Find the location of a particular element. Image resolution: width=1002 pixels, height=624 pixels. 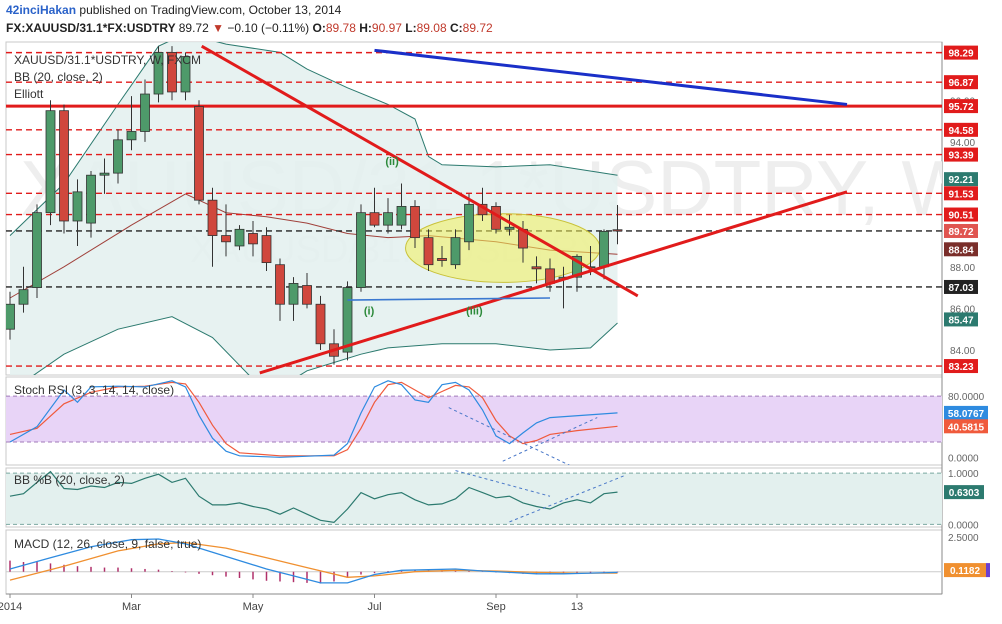

symbol-name: FX:XAUUSD/31.1*FX:USDTRY is located at coordinates (91, 28).